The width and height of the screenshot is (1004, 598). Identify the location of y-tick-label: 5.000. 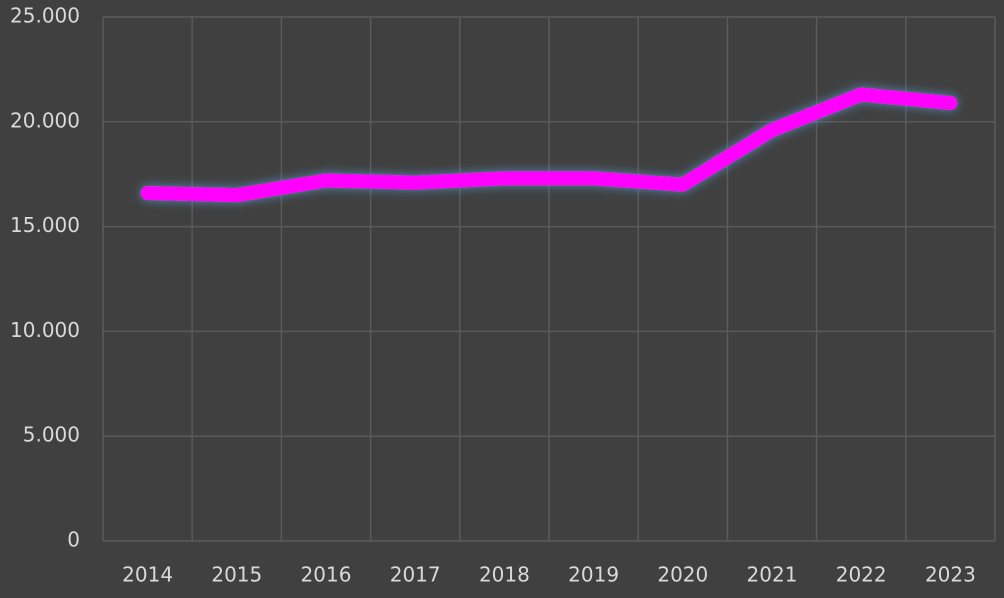
(51, 435).